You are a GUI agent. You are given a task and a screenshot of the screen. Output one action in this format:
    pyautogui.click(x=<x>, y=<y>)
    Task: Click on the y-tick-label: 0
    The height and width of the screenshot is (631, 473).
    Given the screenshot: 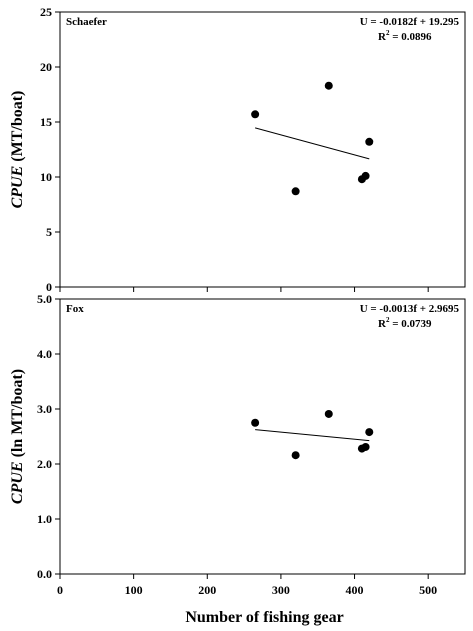 What is the action you would take?
    pyautogui.click(x=49, y=287)
    